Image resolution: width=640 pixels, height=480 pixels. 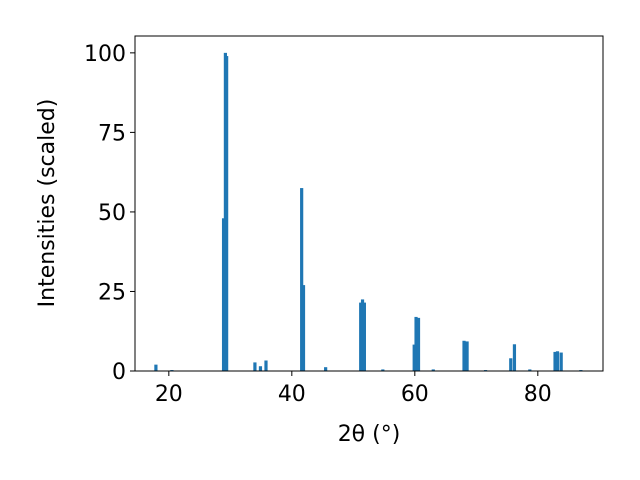 What do you see at coordinates (369, 434) in the screenshot?
I see `x-axis-label: 2θ (°)` at bounding box center [369, 434].